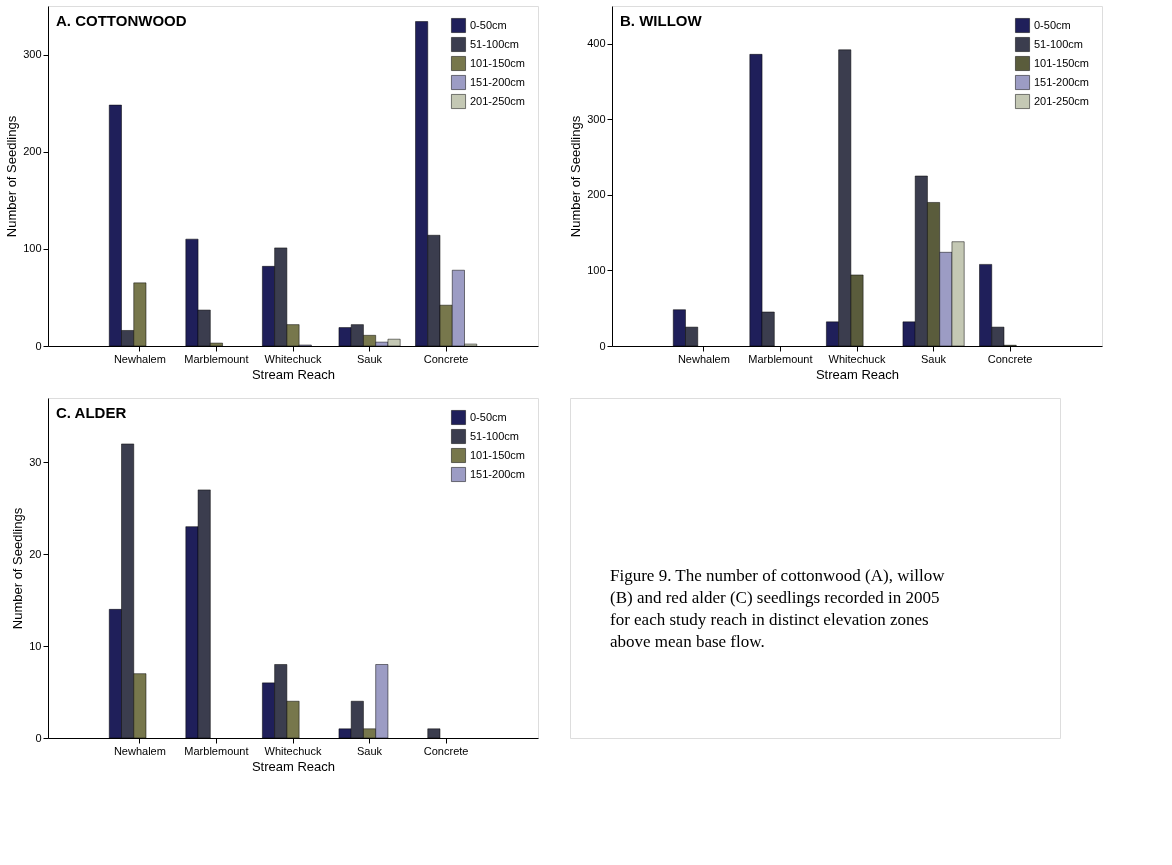 The height and width of the screenshot is (865, 1172). Describe the element at coordinates (661, 20) in the screenshot. I see `chart-title: B. WILLOW` at that location.